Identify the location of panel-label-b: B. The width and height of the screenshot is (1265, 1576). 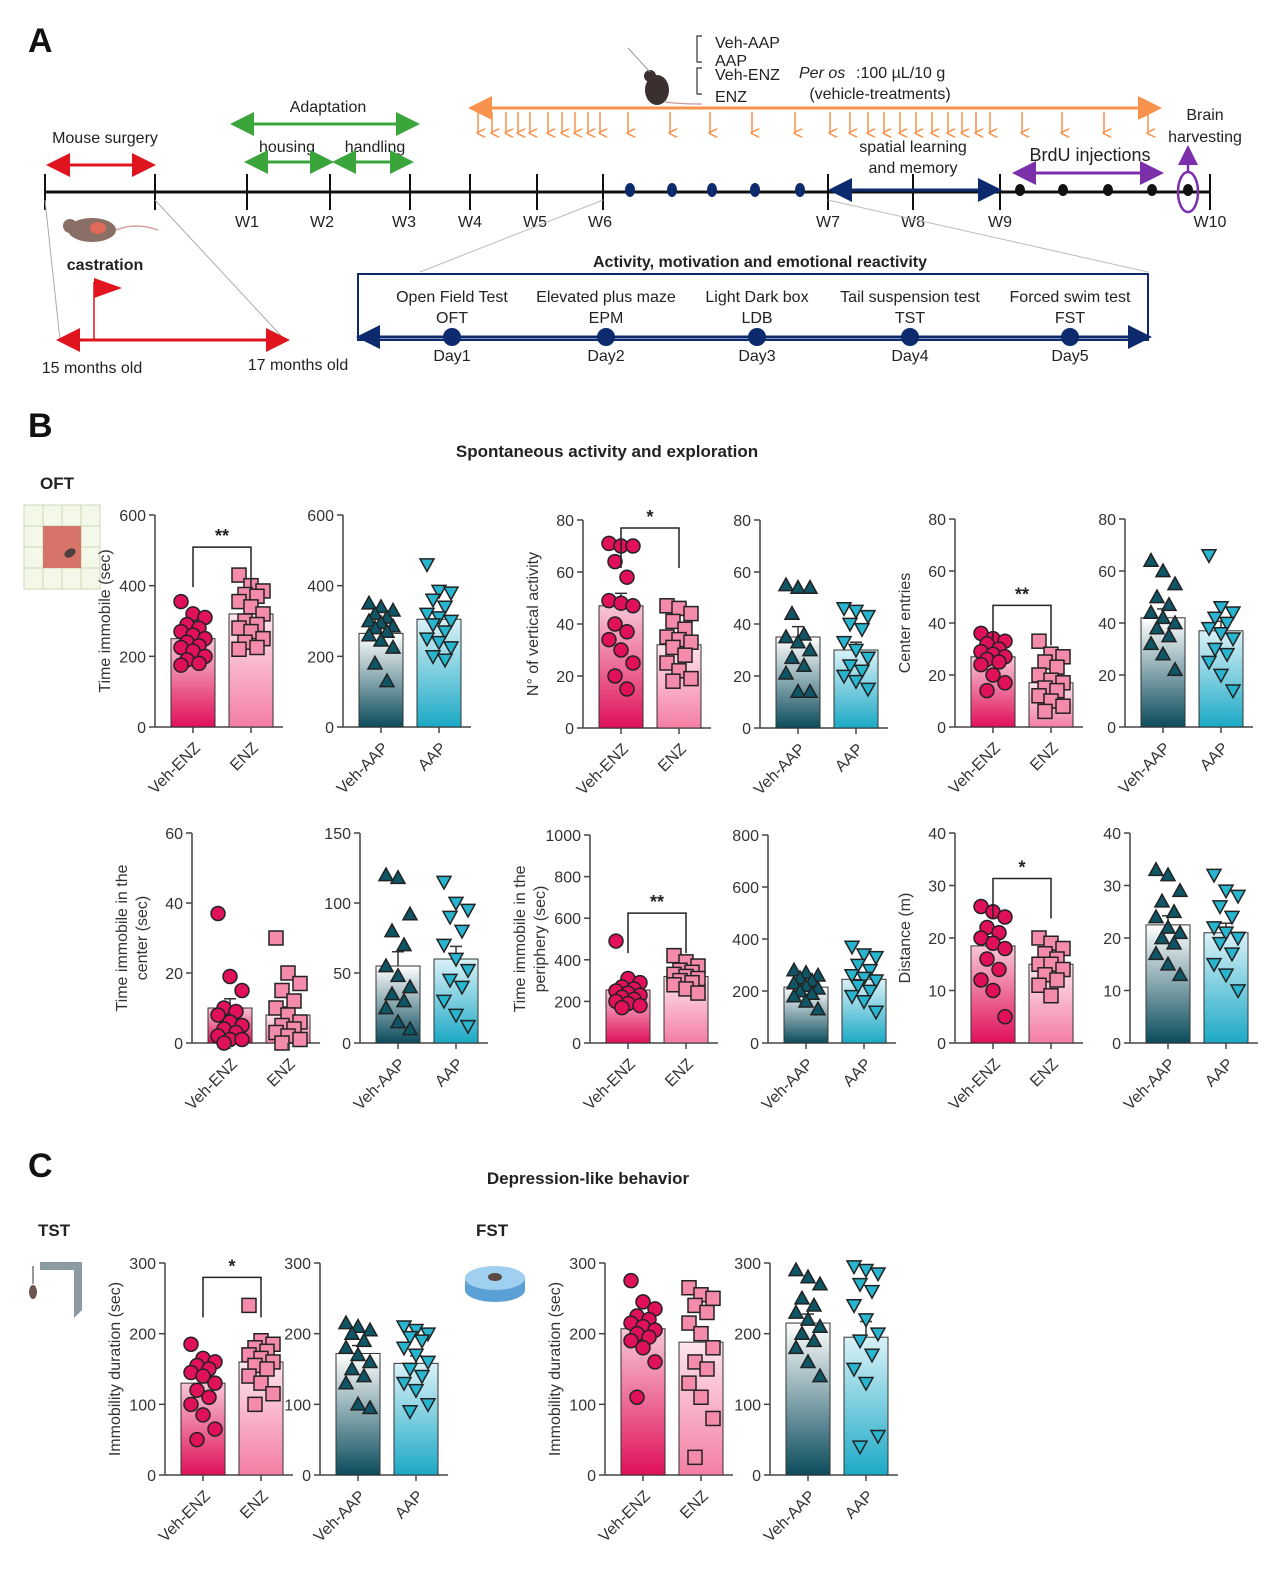
(40, 426).